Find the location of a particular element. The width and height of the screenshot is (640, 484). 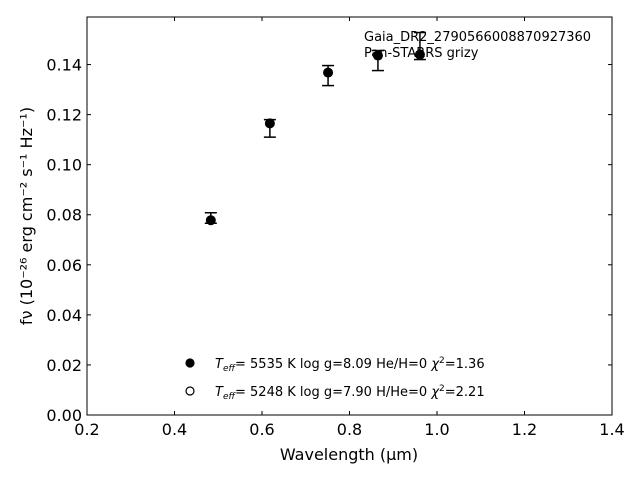

legend-entry: Teff= 5248 K log g=7.90 H/He=0 χ2=2.21 is located at coordinates (350, 393).